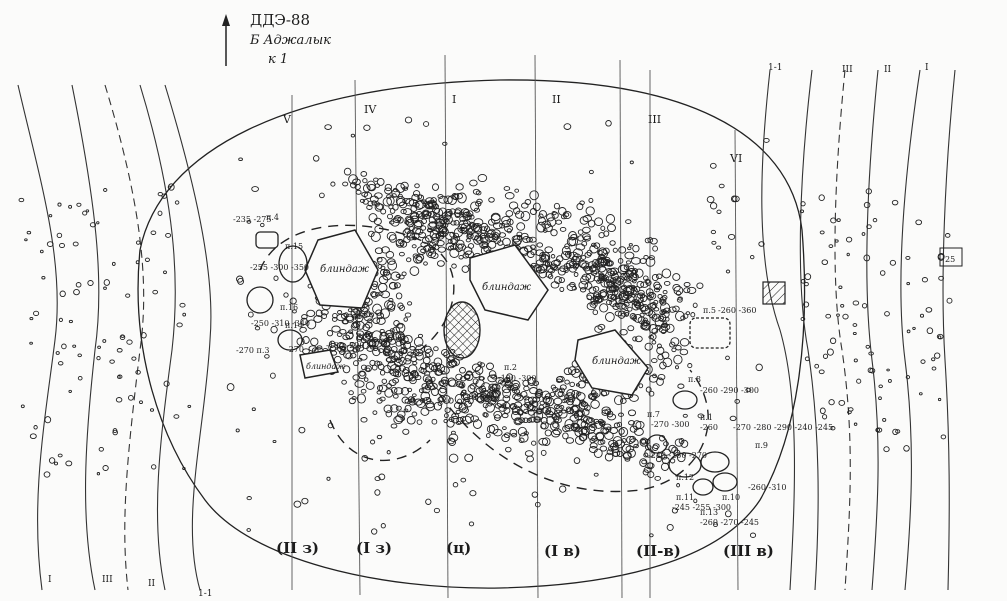 This screenshot has height=601, width=1007. Describe the element at coordinates (951, 257) in the screenshot. I see `right-marker` at that location.